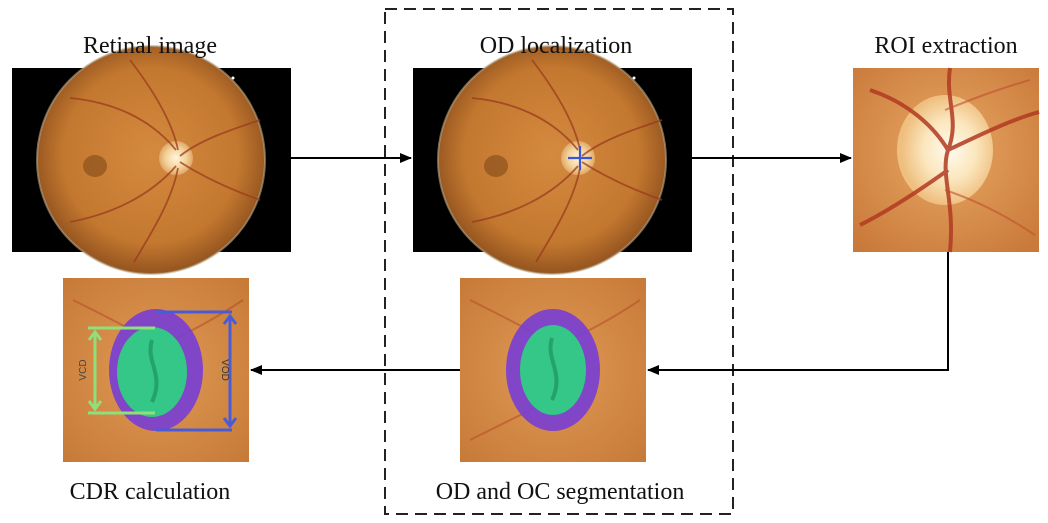 The width and height of the screenshot is (1048, 523). What do you see at coordinates (197, 371) in the screenshot?
I see `vod-marker` at bounding box center [197, 371].